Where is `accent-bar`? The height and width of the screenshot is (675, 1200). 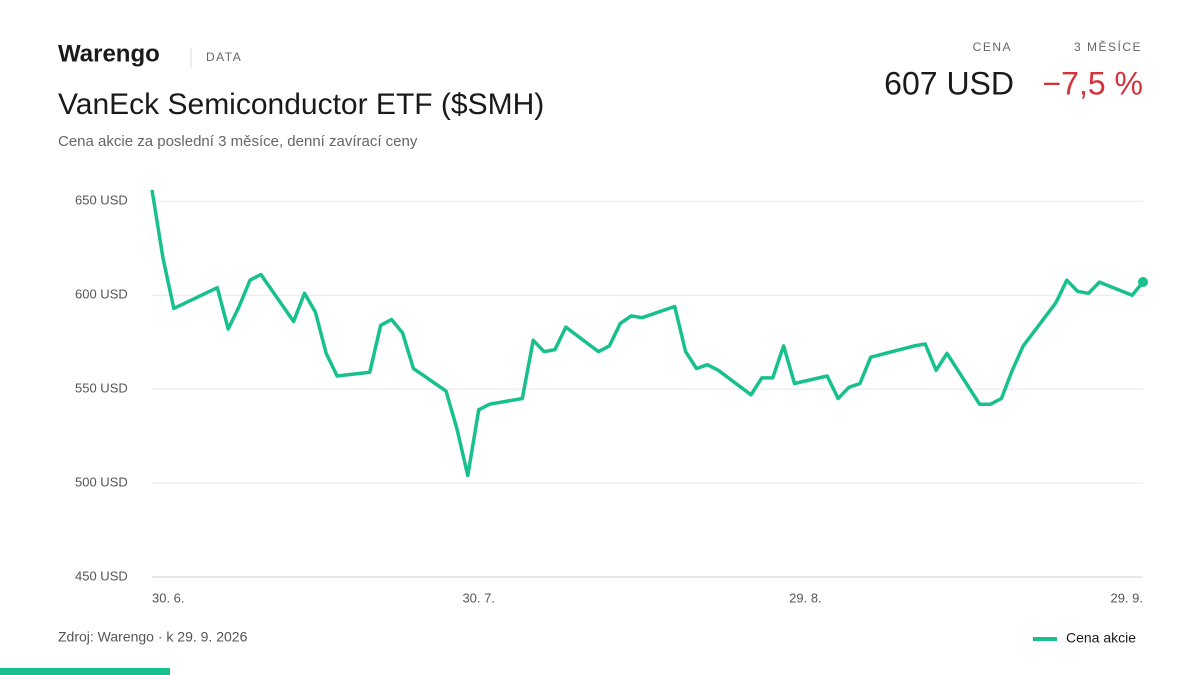 accent-bar is located at coordinates (85, 671).